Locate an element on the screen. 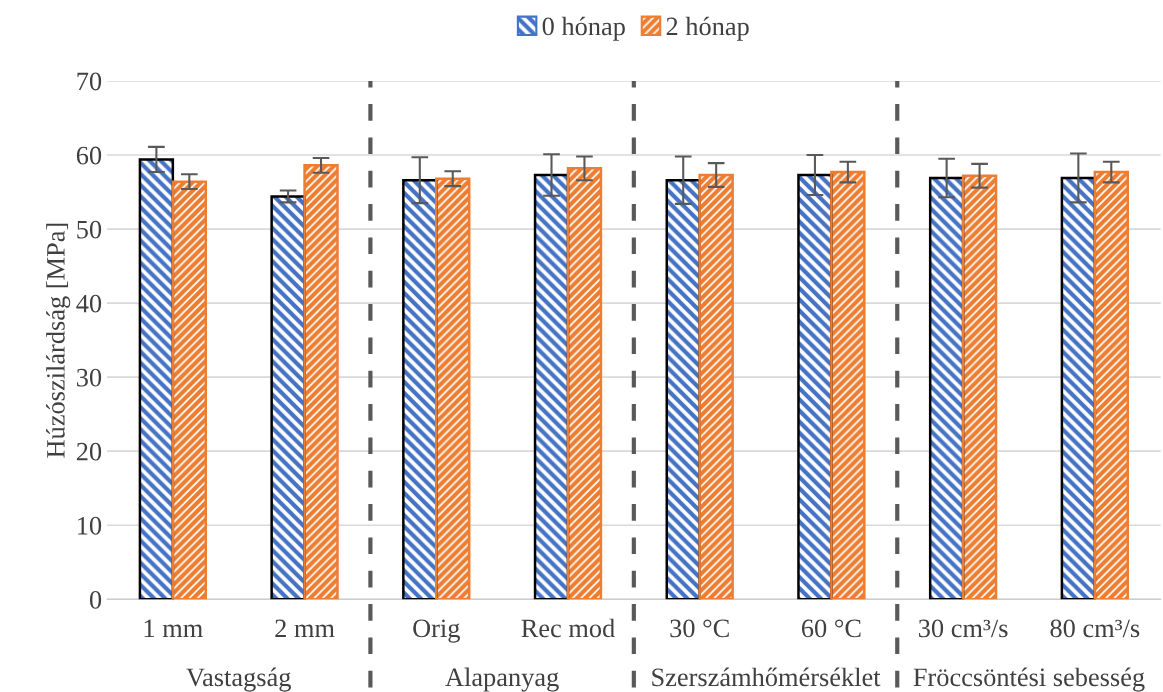 The width and height of the screenshot is (1163, 692). legend-label: 0 hónap is located at coordinates (583, 28).